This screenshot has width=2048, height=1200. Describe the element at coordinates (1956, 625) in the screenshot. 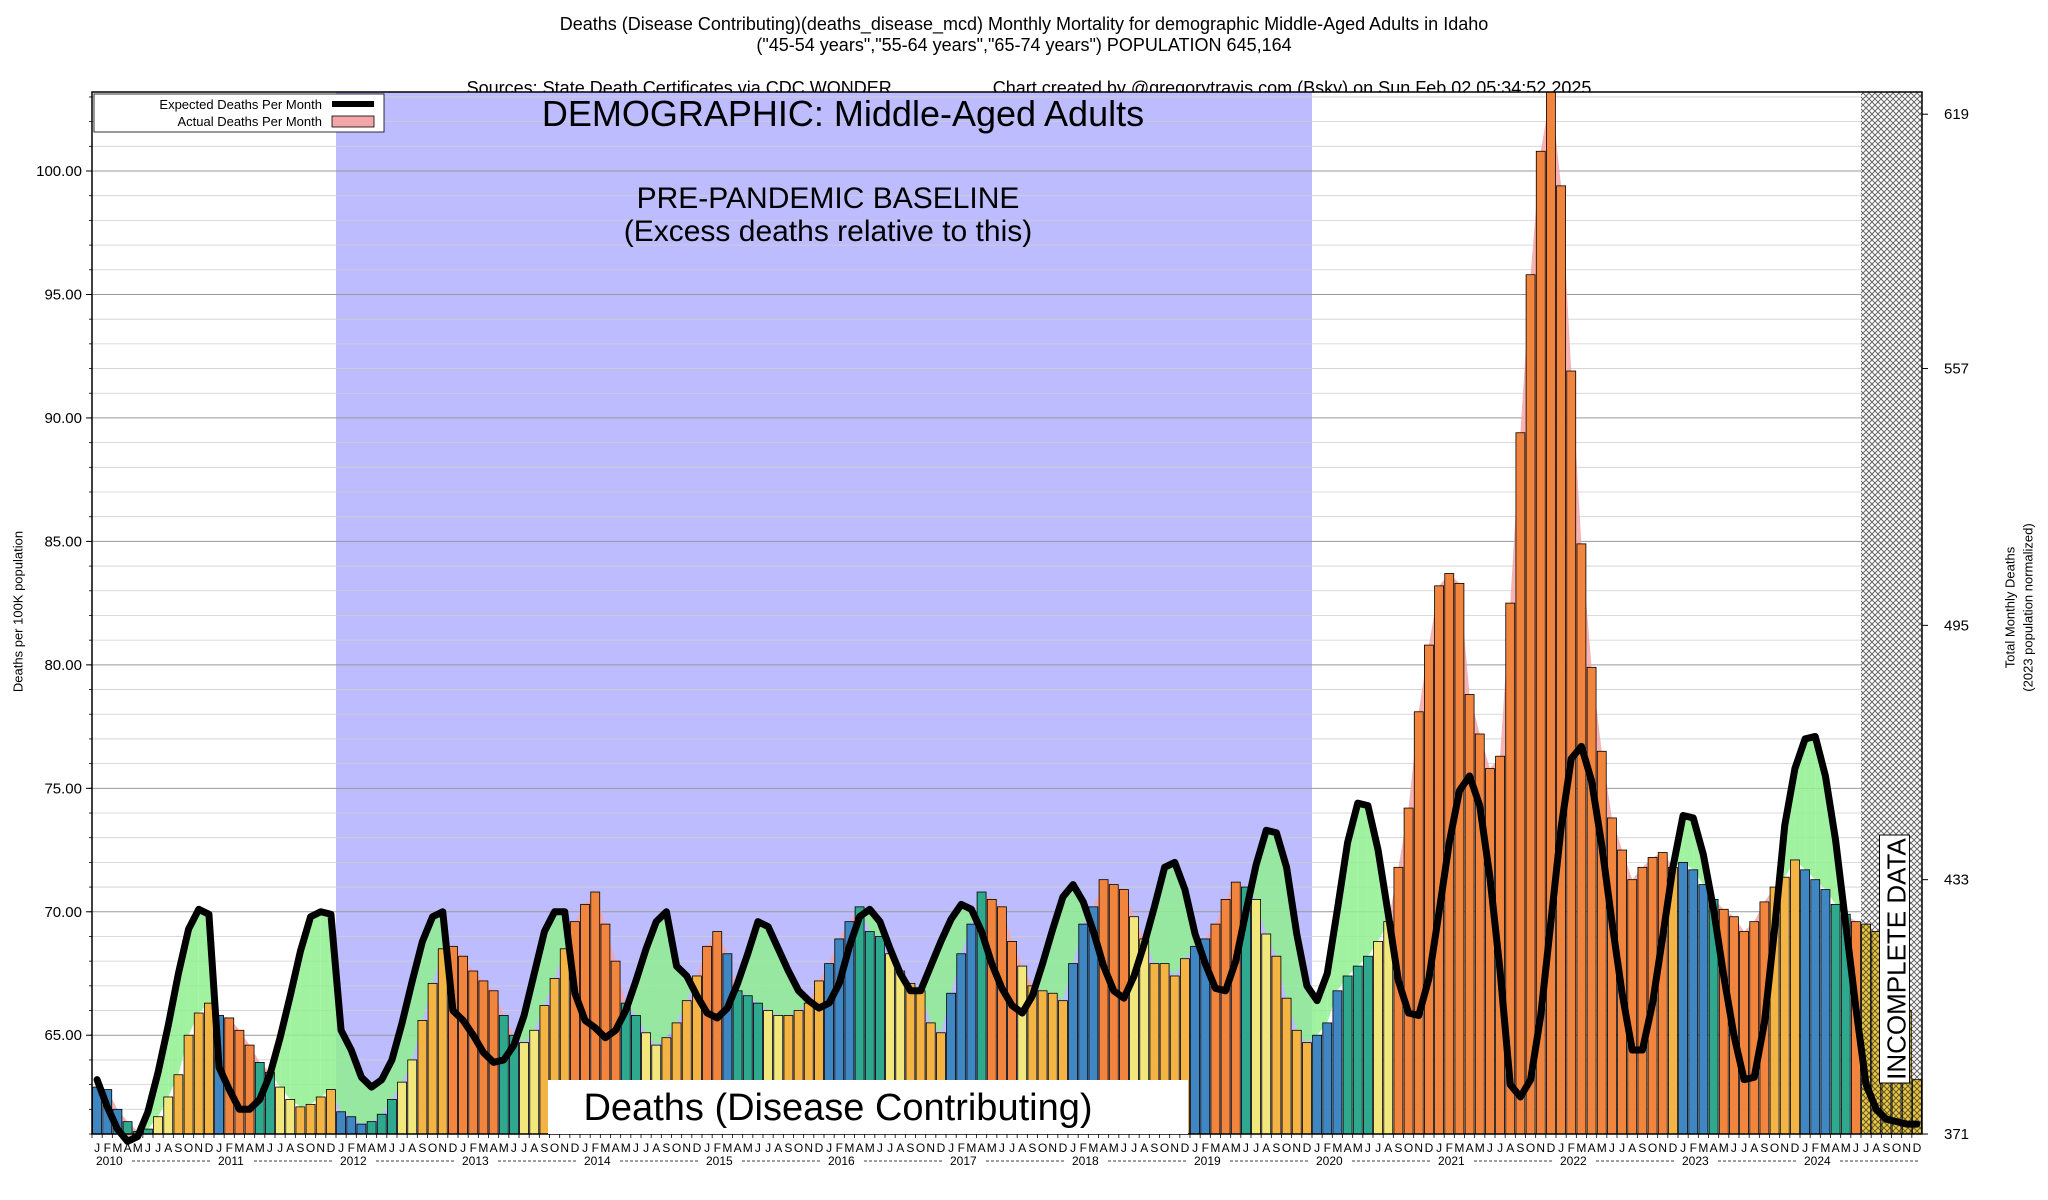

I see `y2-tick-label: 495` at that location.